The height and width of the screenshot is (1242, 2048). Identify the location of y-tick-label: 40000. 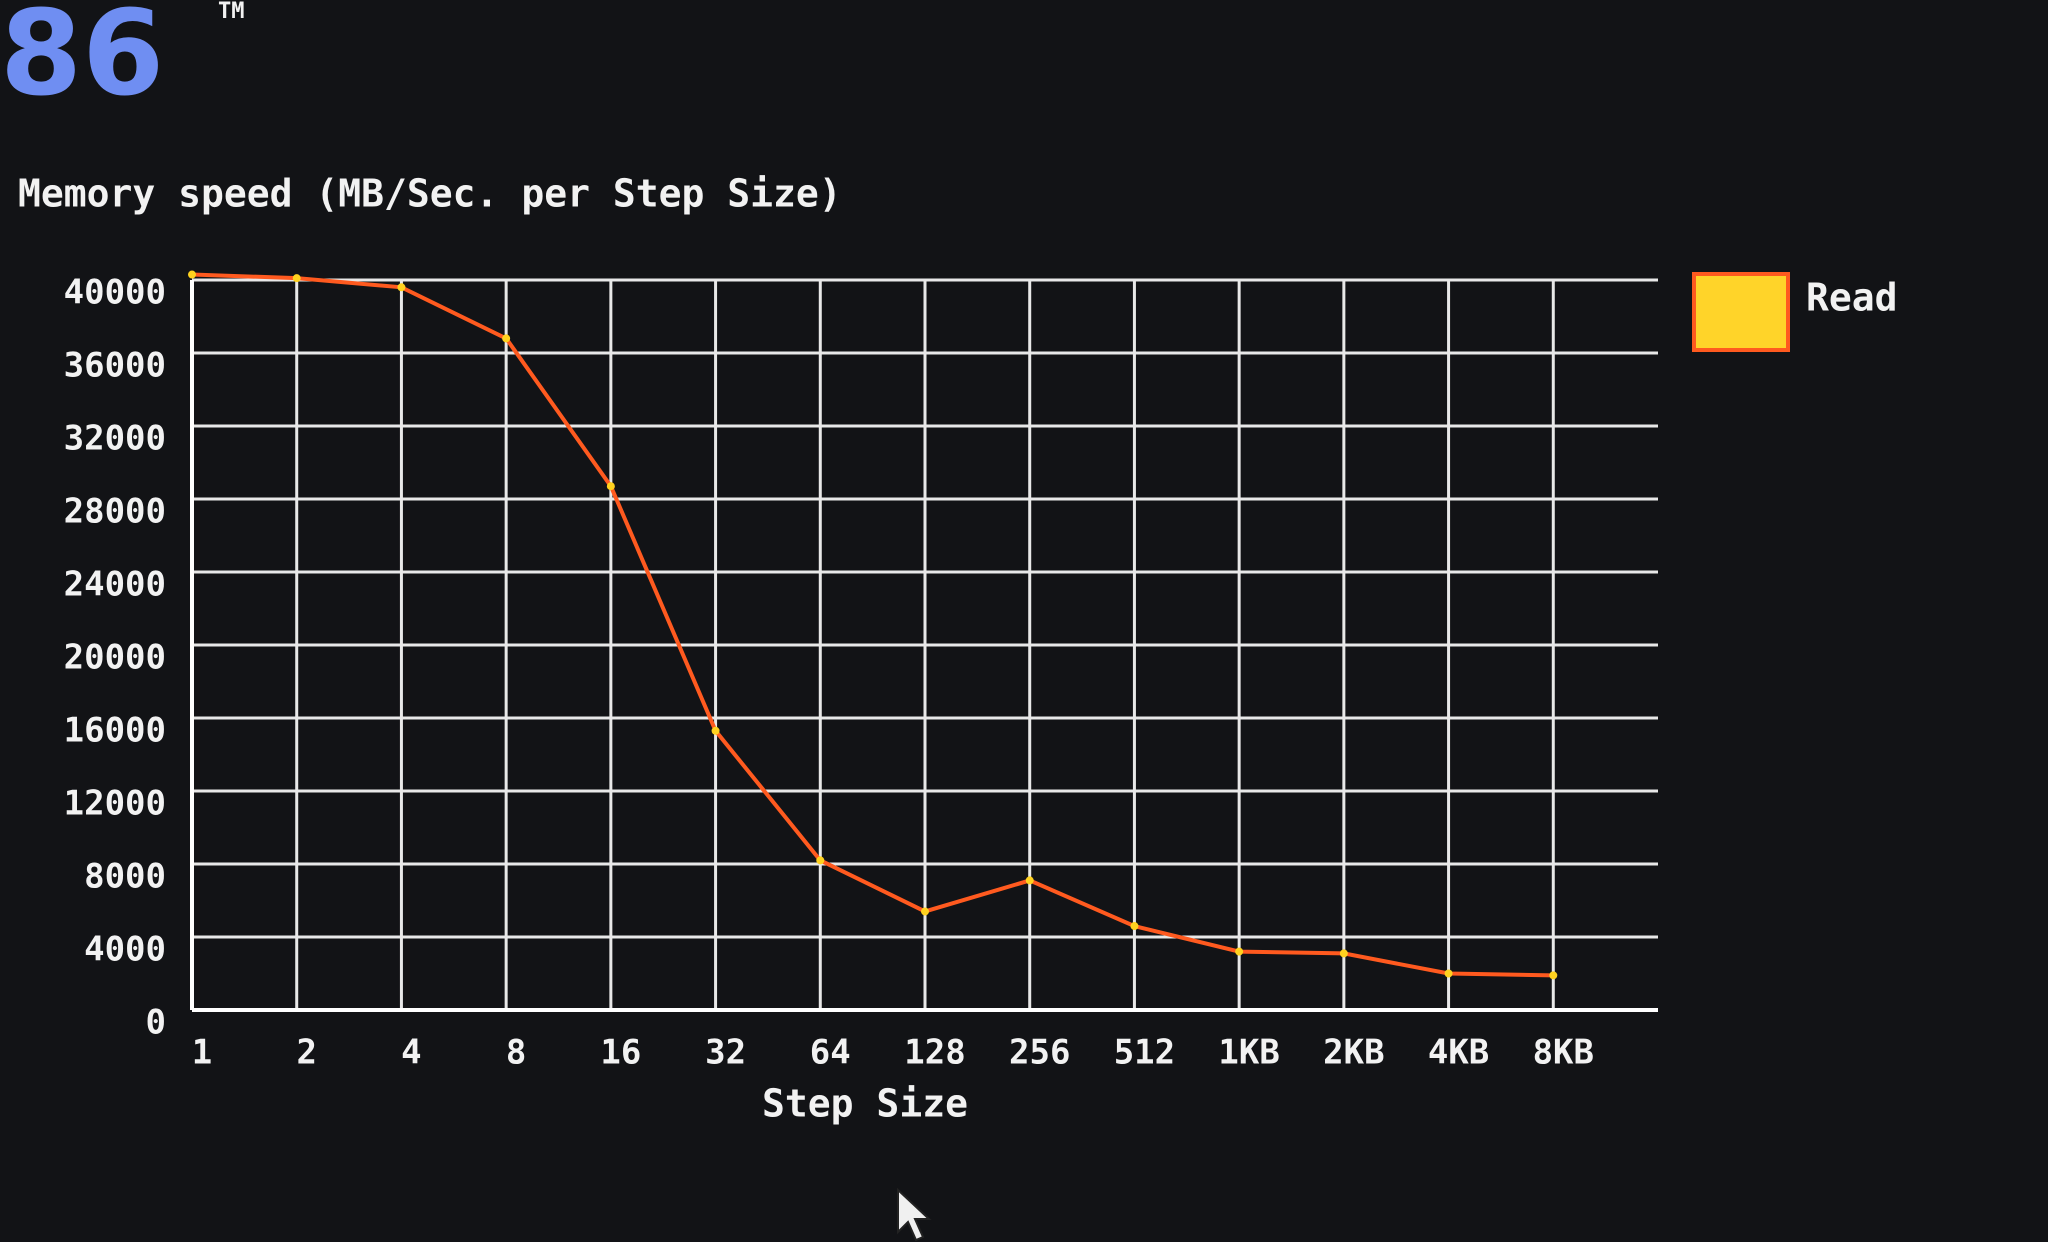
(115, 293).